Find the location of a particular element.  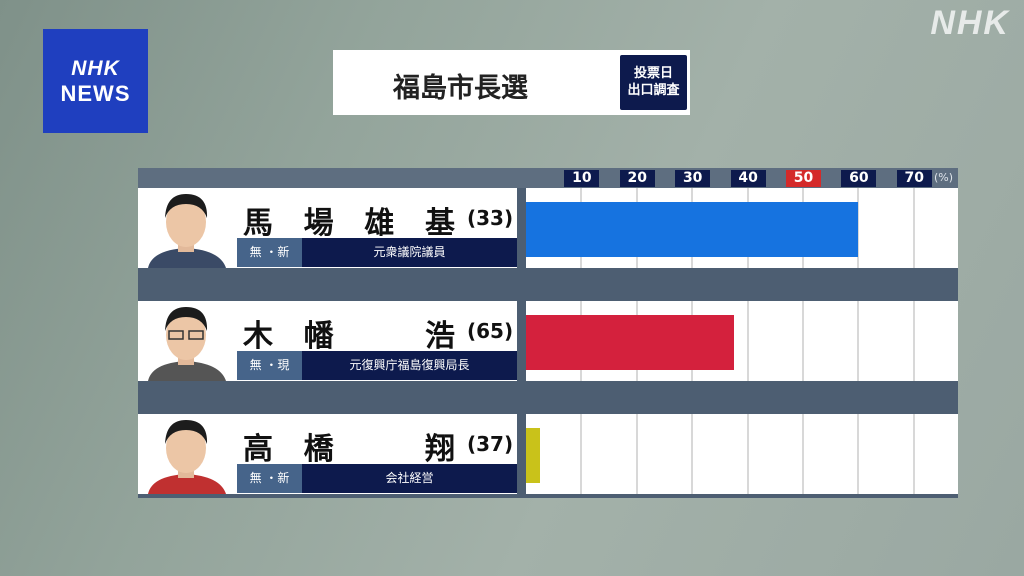

axis-unit: (%) is located at coordinates (944, 177).